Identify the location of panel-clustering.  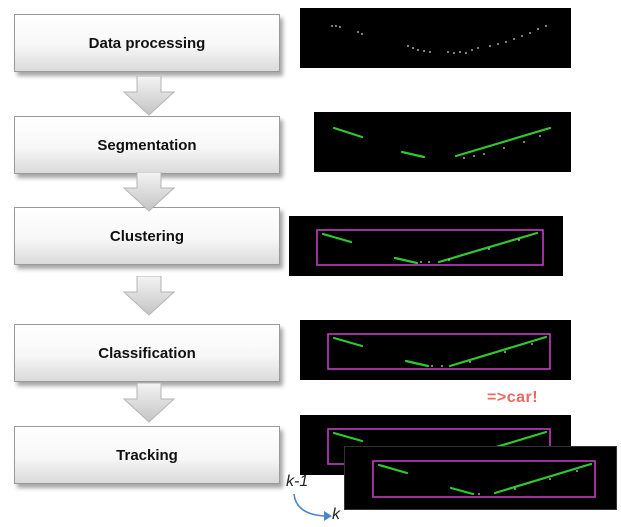
(426, 246).